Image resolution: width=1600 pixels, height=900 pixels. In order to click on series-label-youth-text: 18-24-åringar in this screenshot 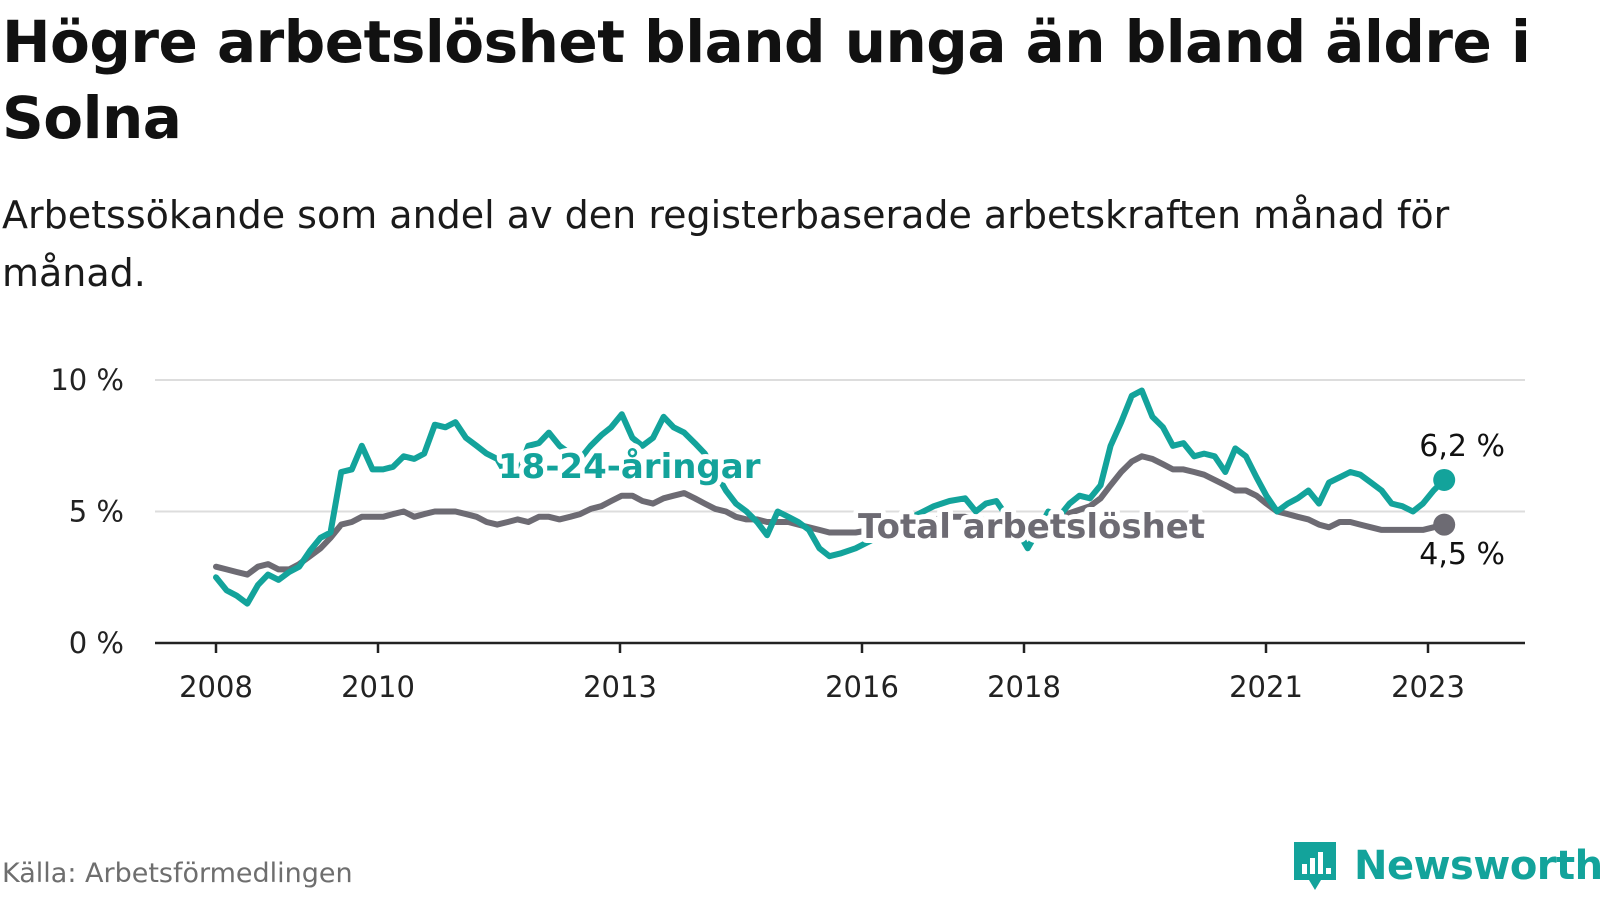, I will do `click(629, 467)`.